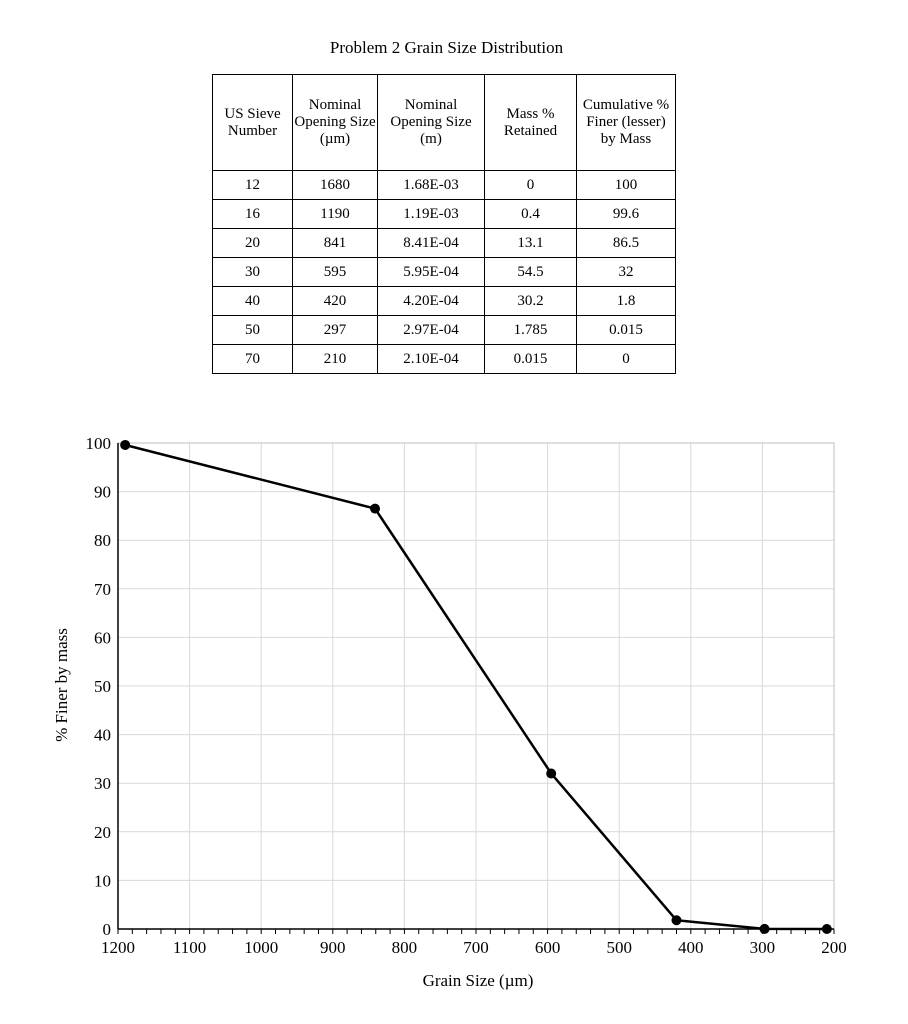  Describe the element at coordinates (102, 637) in the screenshot. I see `y-tick-label: 60` at that location.